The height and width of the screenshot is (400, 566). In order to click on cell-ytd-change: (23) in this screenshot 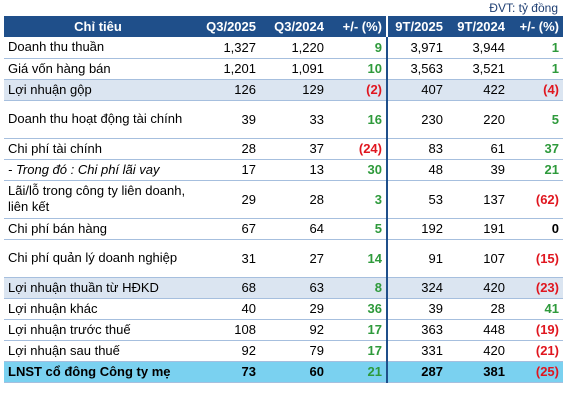, I will do `click(536, 287)`.